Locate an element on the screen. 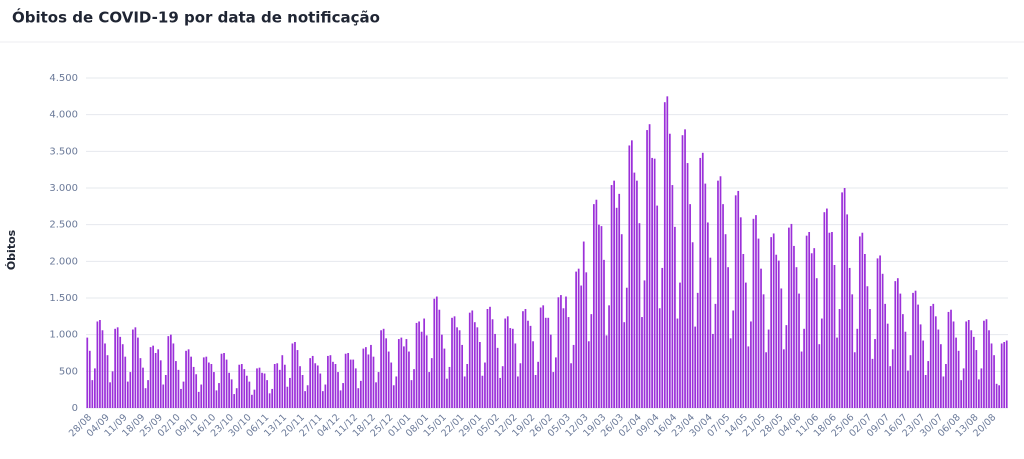 The width and height of the screenshot is (1024, 459). y-tick-label: 1.000 is located at coordinates (63, 335).